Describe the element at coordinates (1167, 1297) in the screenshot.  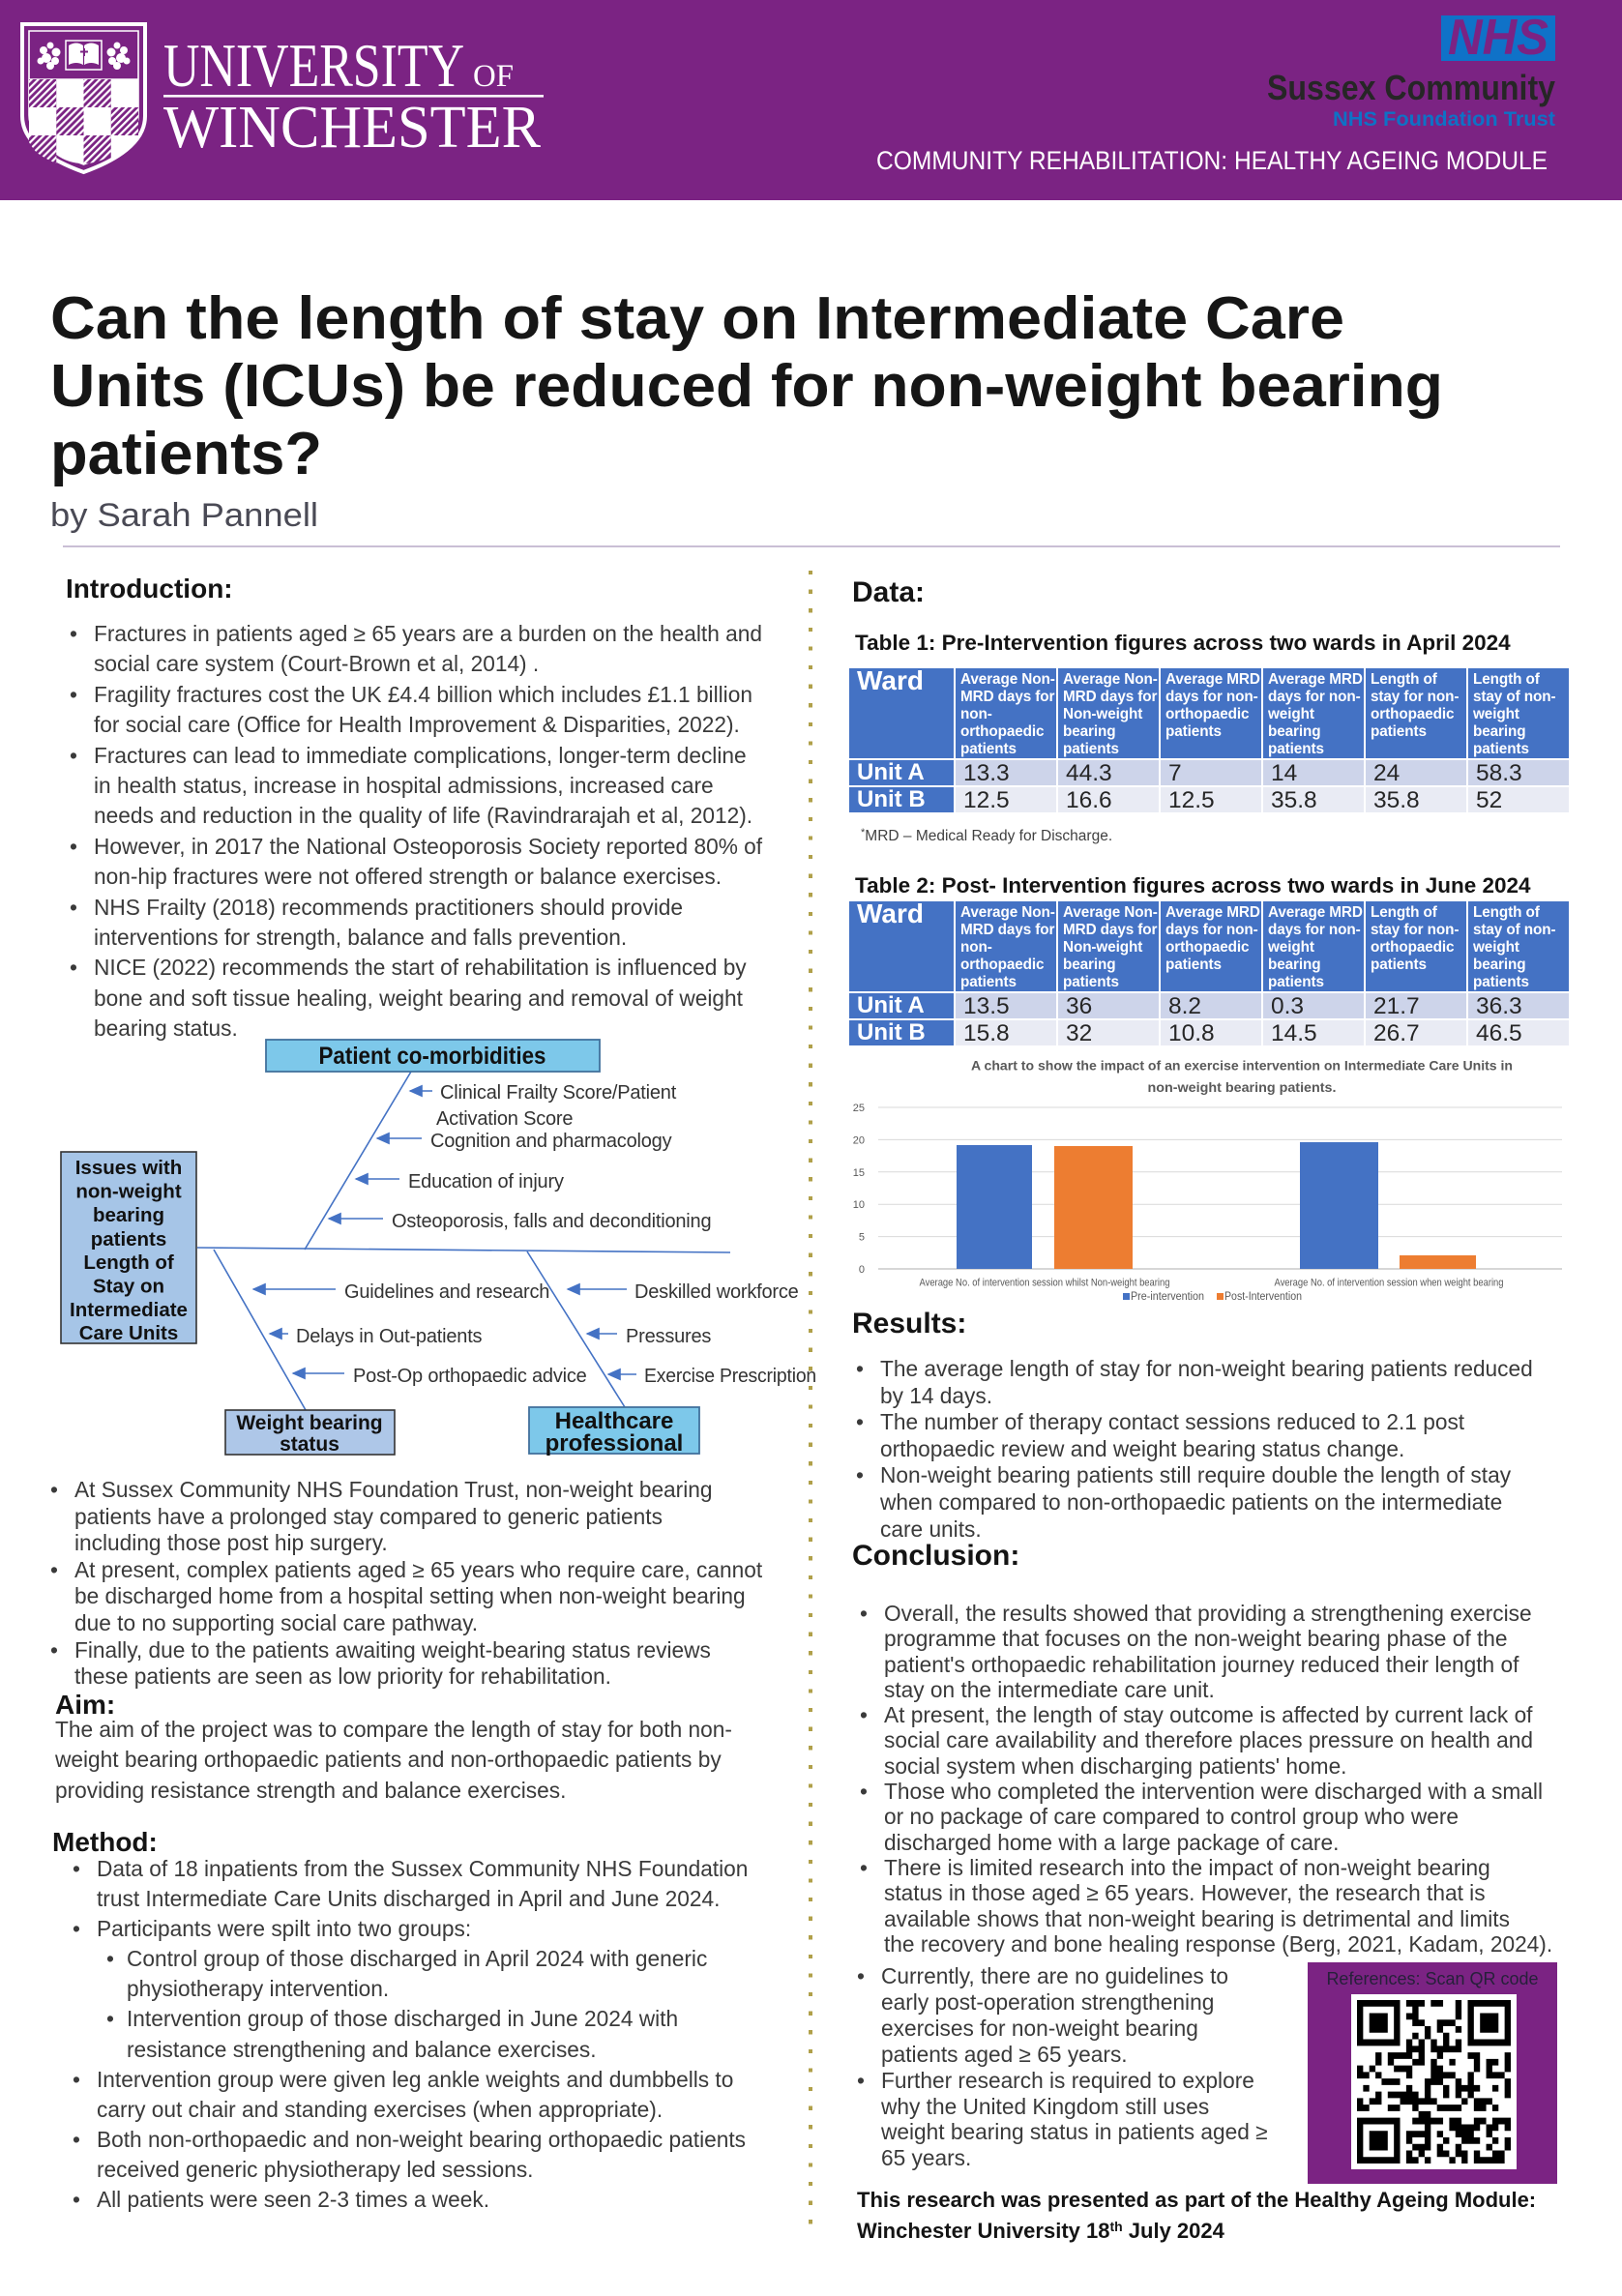
I see `svg-text: Pre-intervention` at that location.